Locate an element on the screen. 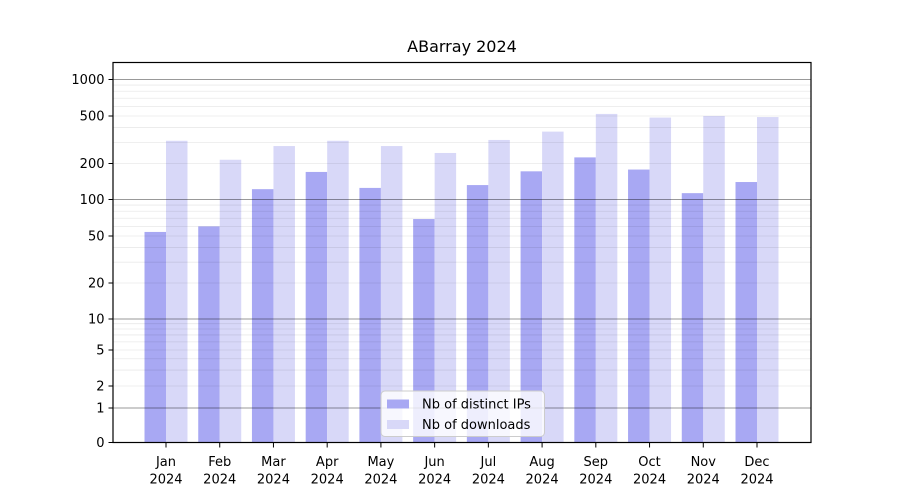 The width and height of the screenshot is (900, 500). bar-distinct-ips-jan is located at coordinates (155, 337).